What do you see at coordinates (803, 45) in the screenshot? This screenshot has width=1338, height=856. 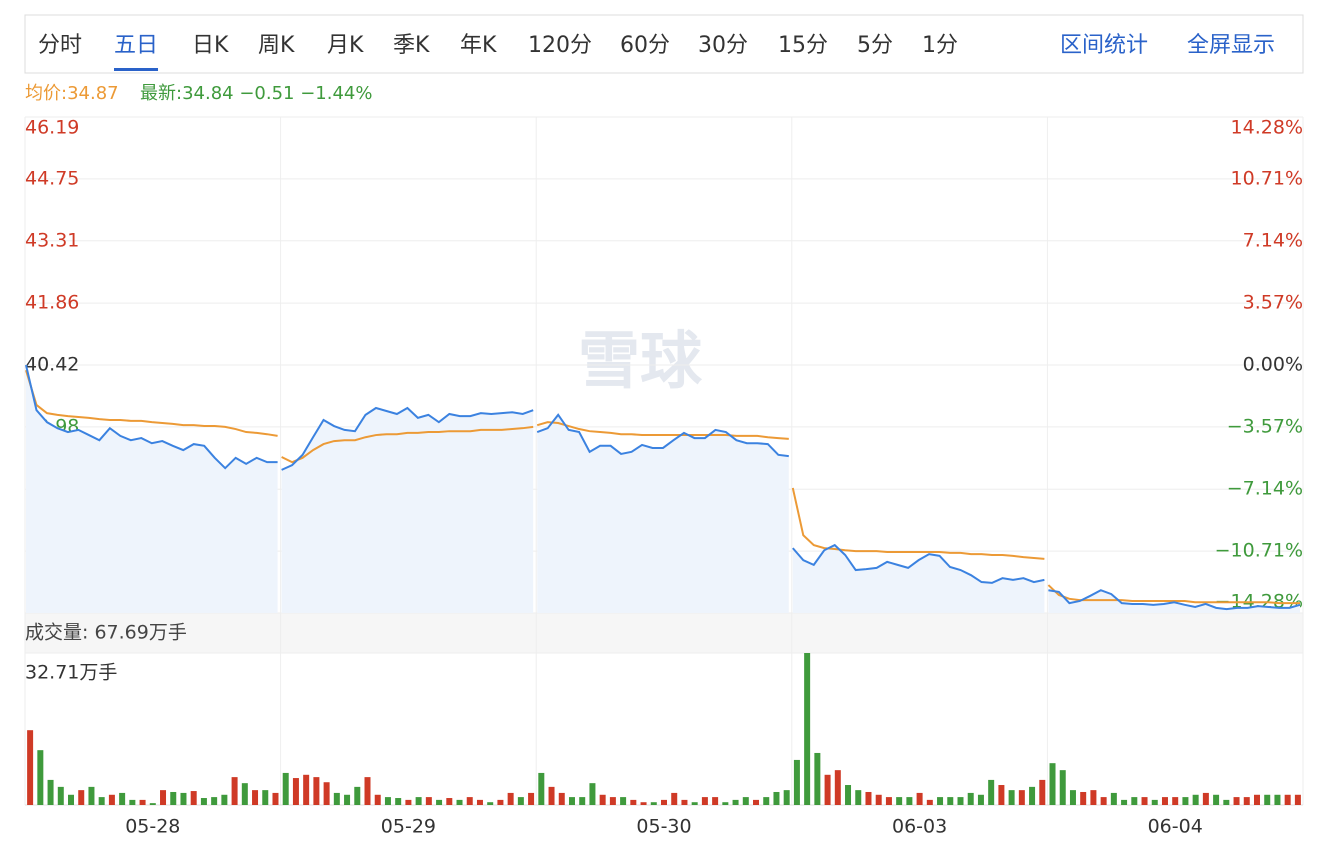 I see `tab: 15分` at bounding box center [803, 45].